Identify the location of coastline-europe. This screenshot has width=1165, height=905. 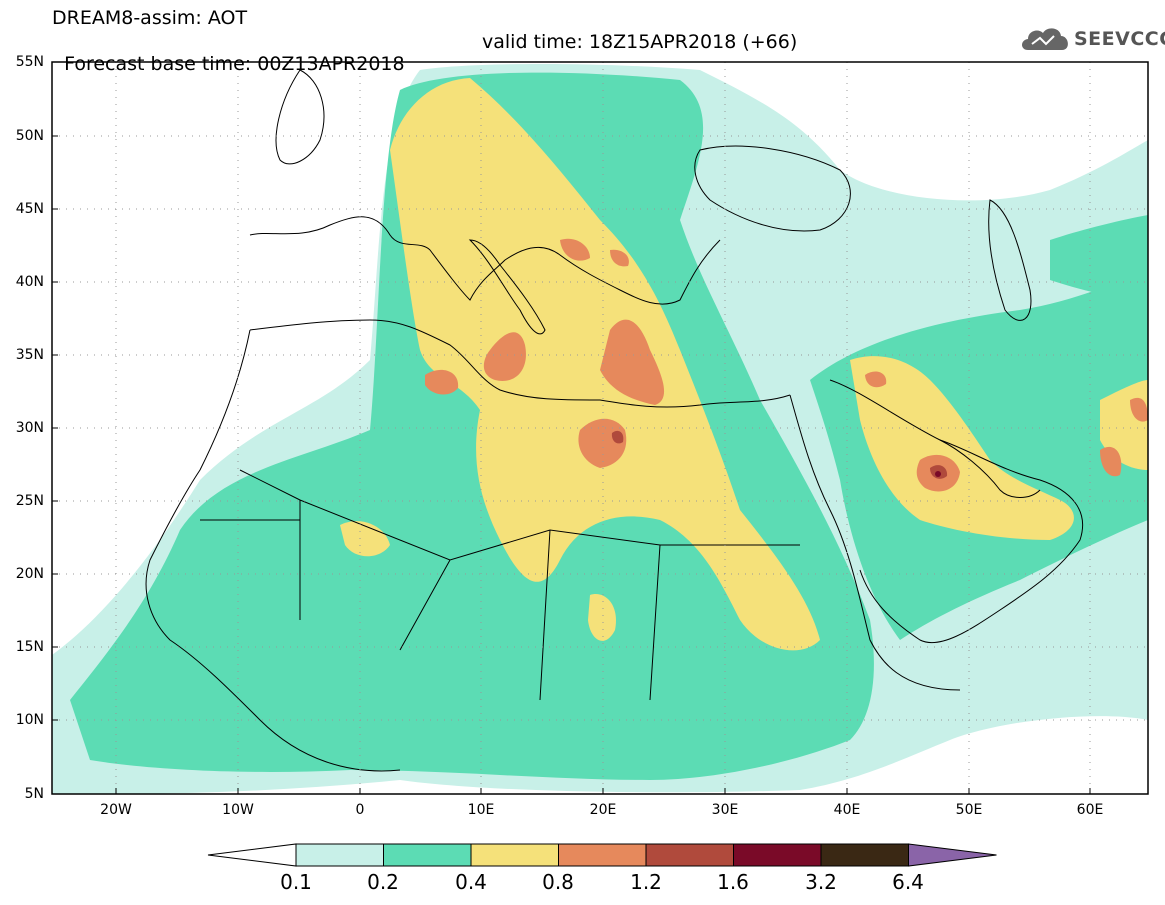
(485, 260).